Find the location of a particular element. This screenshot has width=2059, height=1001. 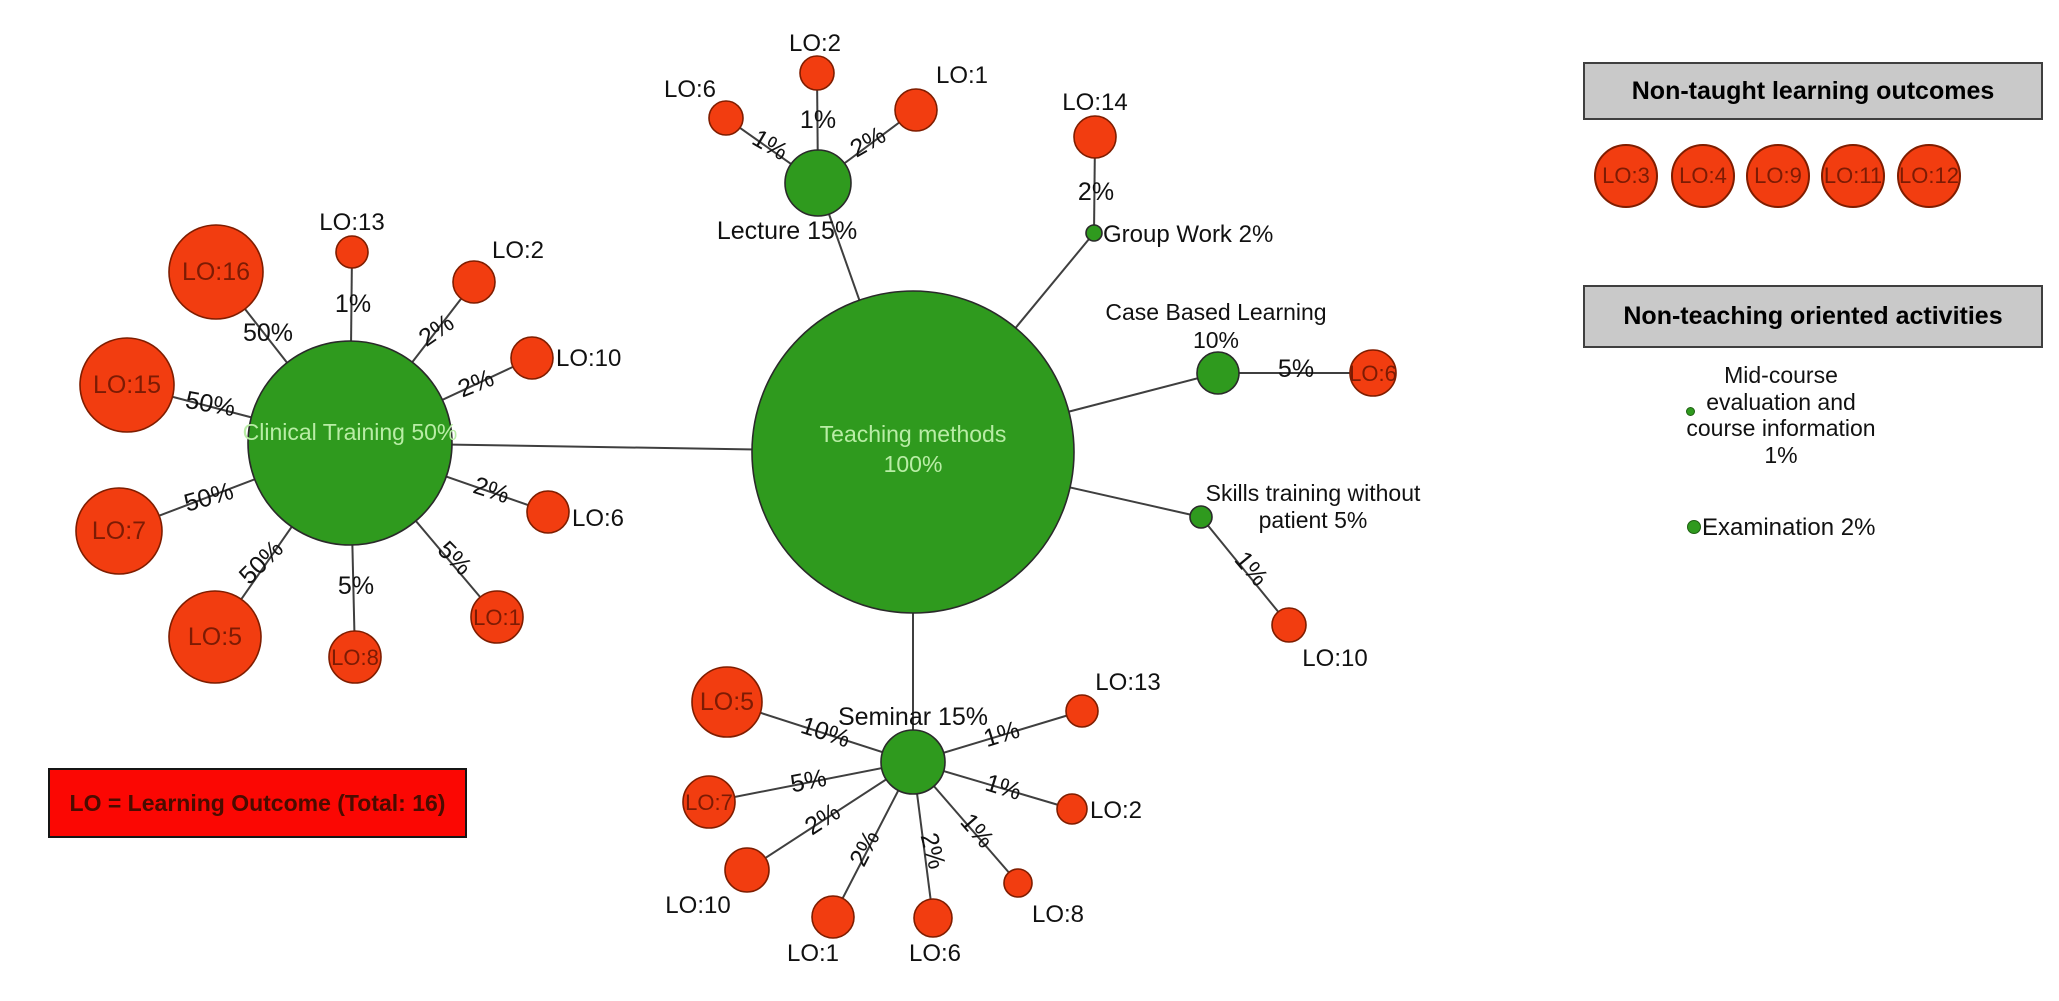

node-sem-lo6 is located at coordinates (933, 918).